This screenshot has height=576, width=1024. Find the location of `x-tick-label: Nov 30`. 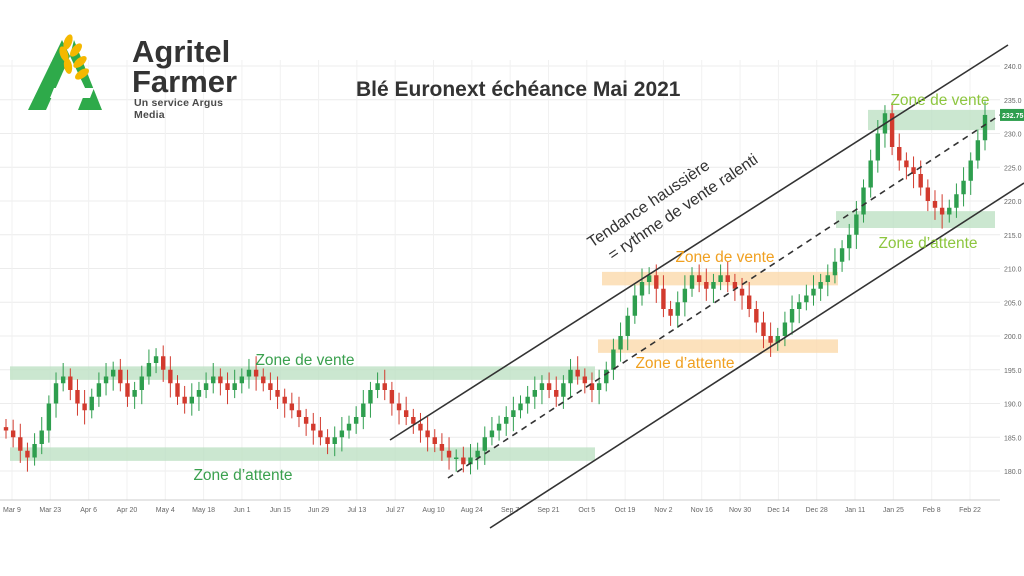

x-tick-label: Nov 30 is located at coordinates (740, 510).